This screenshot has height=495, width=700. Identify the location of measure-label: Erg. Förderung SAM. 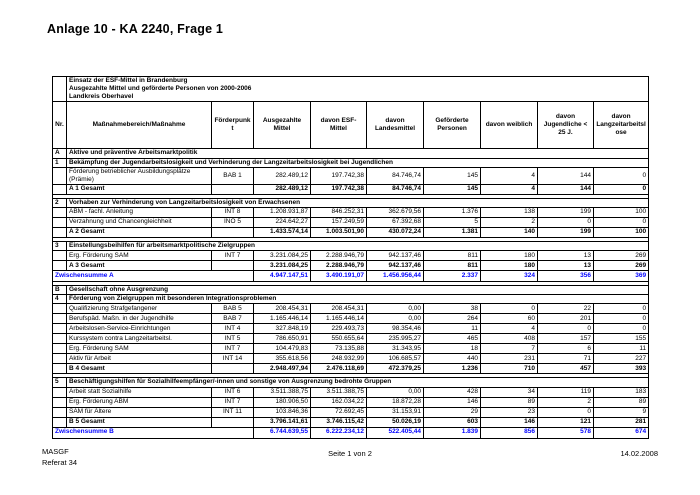
(139, 256).